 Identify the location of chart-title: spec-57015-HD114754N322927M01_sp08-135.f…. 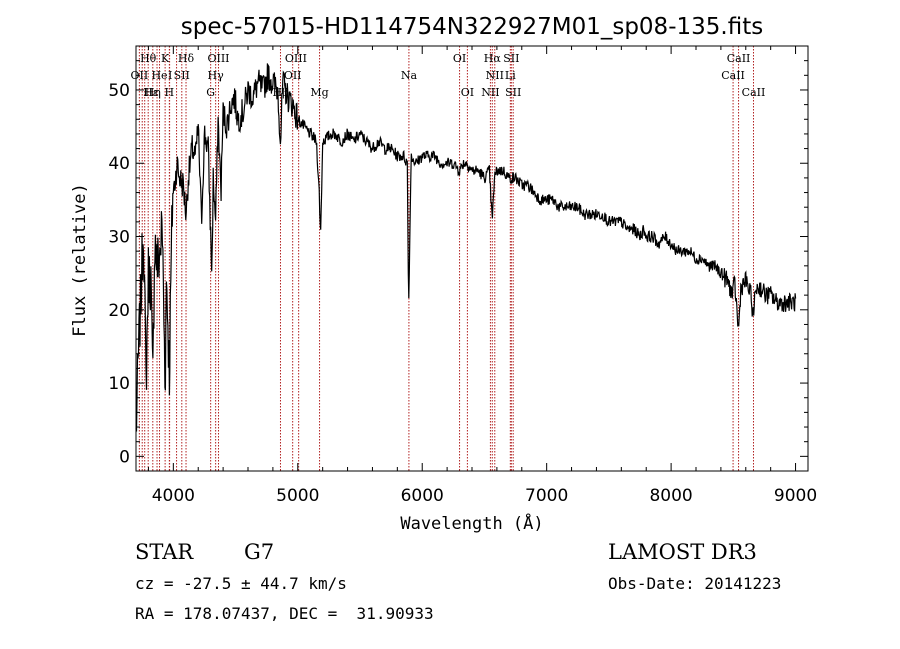
(472, 27).